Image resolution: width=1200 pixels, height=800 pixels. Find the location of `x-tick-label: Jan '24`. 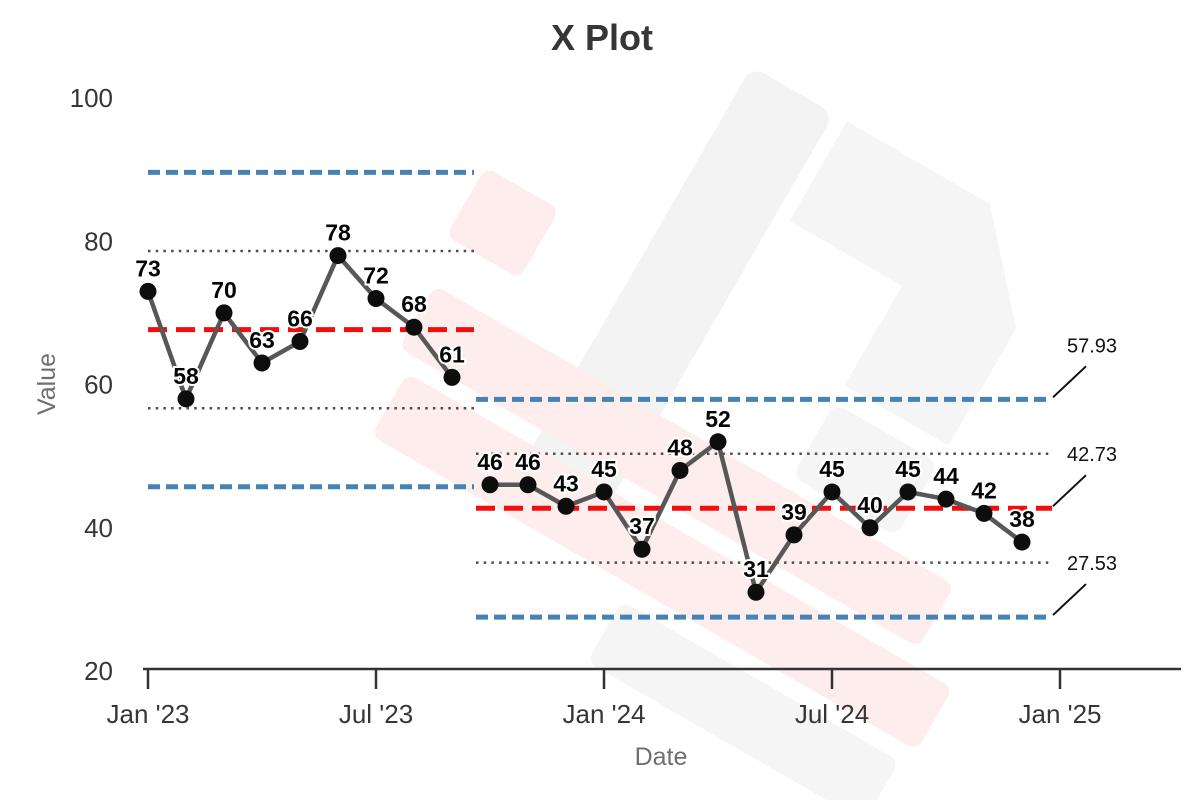

x-tick-label: Jan '24 is located at coordinates (603, 714).